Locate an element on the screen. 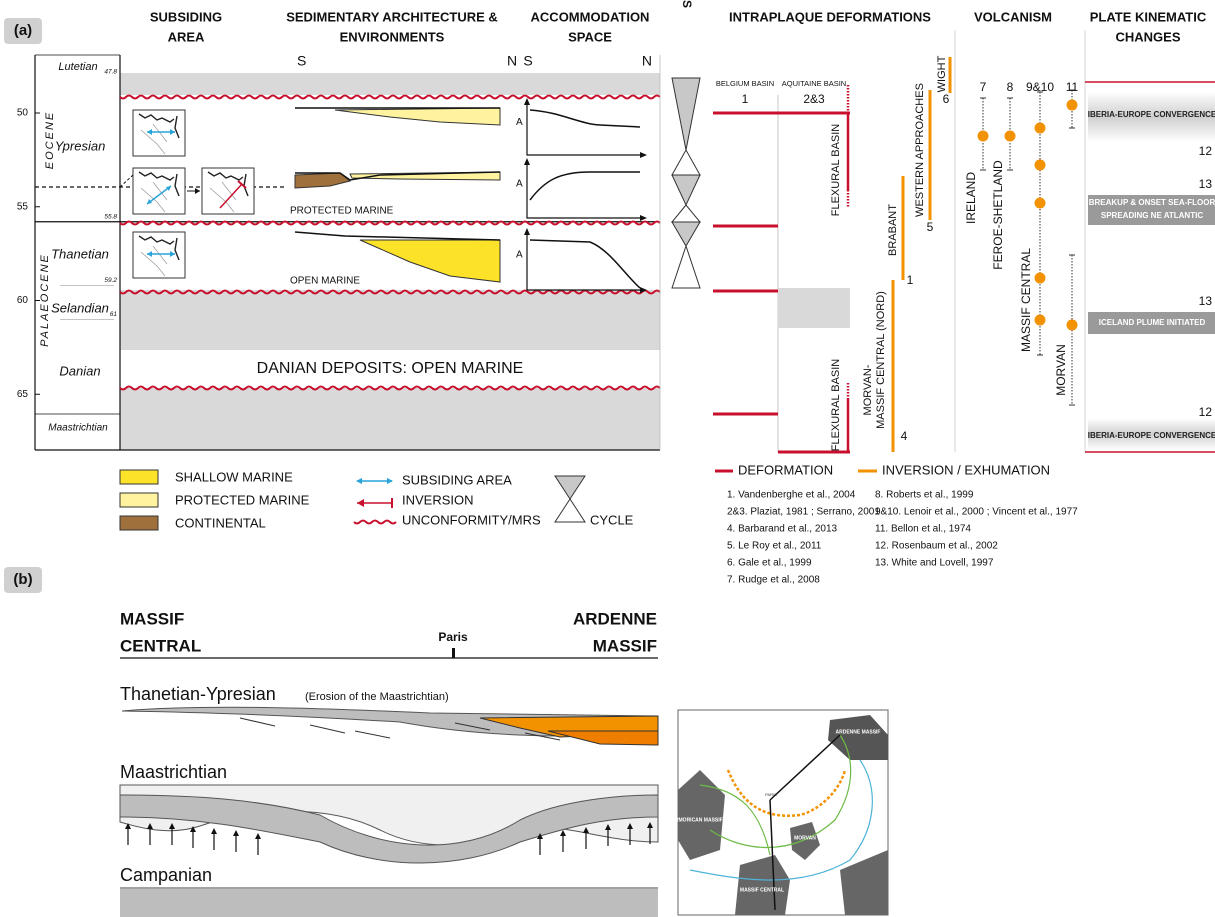  basin-name: AQUITAINE BASIN is located at coordinates (814, 83).